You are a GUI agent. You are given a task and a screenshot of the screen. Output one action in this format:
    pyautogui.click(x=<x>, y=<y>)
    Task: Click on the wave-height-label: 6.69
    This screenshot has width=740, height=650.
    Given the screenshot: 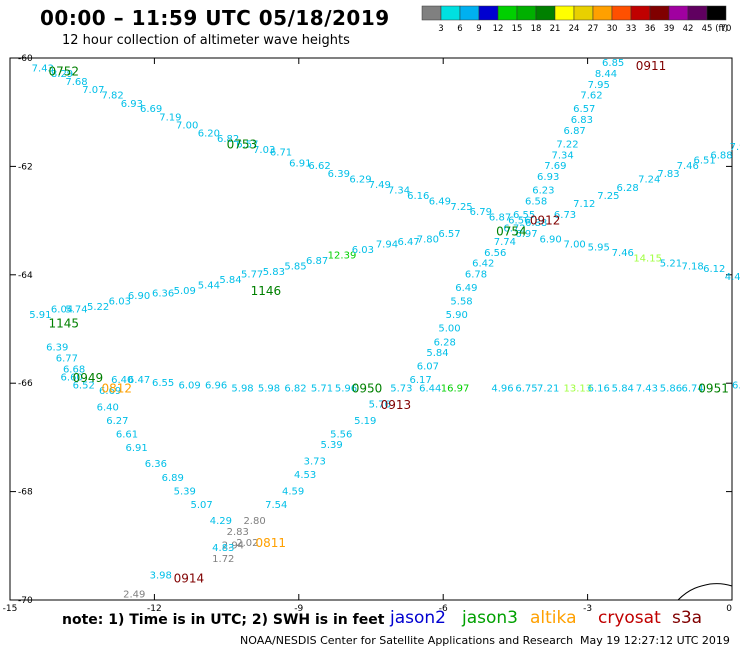 What is the action you would take?
    pyautogui.click(x=110, y=391)
    